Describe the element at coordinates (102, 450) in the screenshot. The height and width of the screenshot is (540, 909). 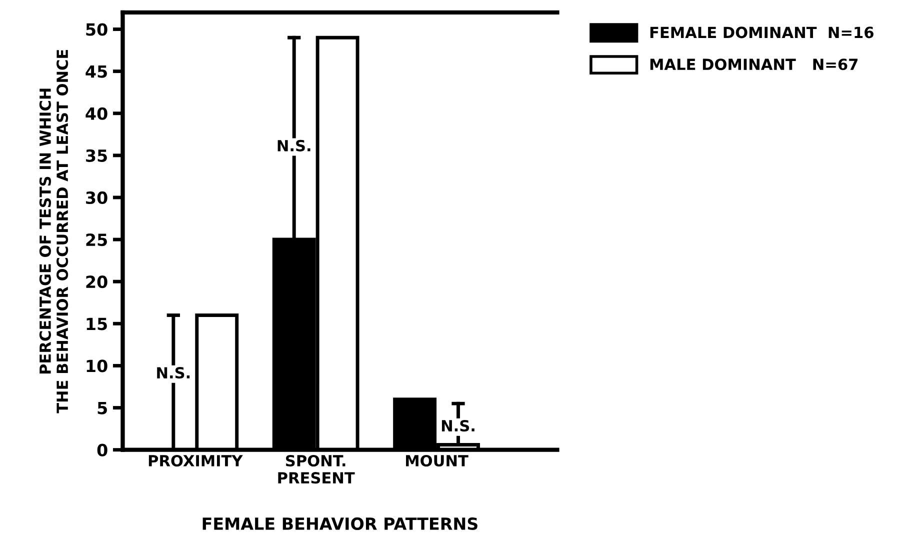
I see `y-tick-label: 0` at that location.